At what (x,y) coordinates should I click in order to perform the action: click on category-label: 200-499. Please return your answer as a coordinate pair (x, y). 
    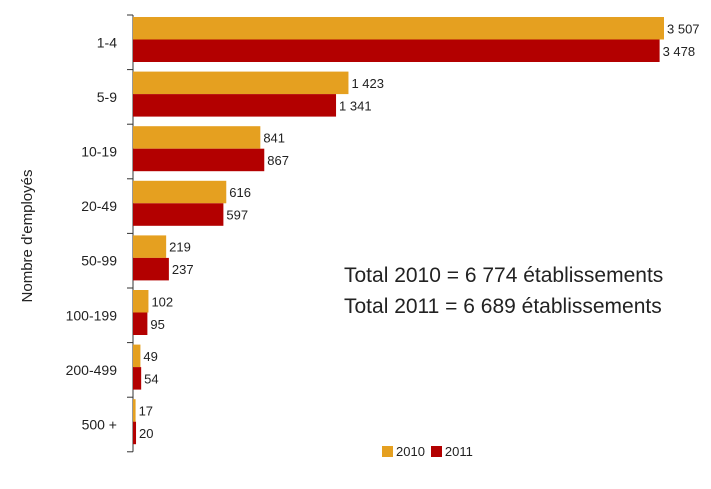
    Looking at the image, I should click on (92, 370).